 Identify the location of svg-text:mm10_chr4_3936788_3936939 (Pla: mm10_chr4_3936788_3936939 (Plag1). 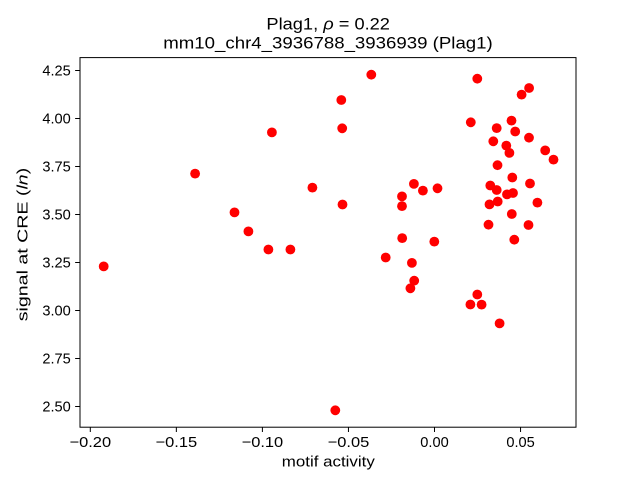
(328, 42).